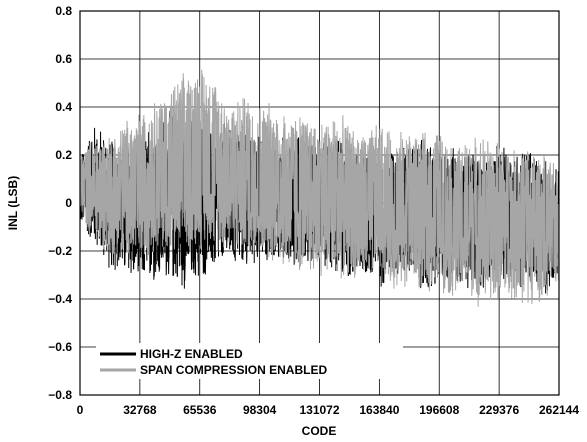 Image resolution: width=587 pixels, height=442 pixels. What do you see at coordinates (559, 410) in the screenshot?
I see `x-tick-label: 262144` at bounding box center [559, 410].